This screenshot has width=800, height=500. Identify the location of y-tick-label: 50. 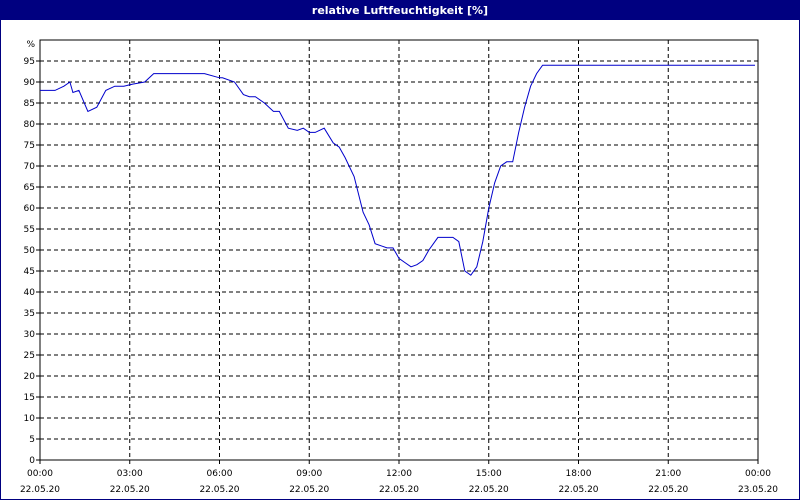
(30, 251).